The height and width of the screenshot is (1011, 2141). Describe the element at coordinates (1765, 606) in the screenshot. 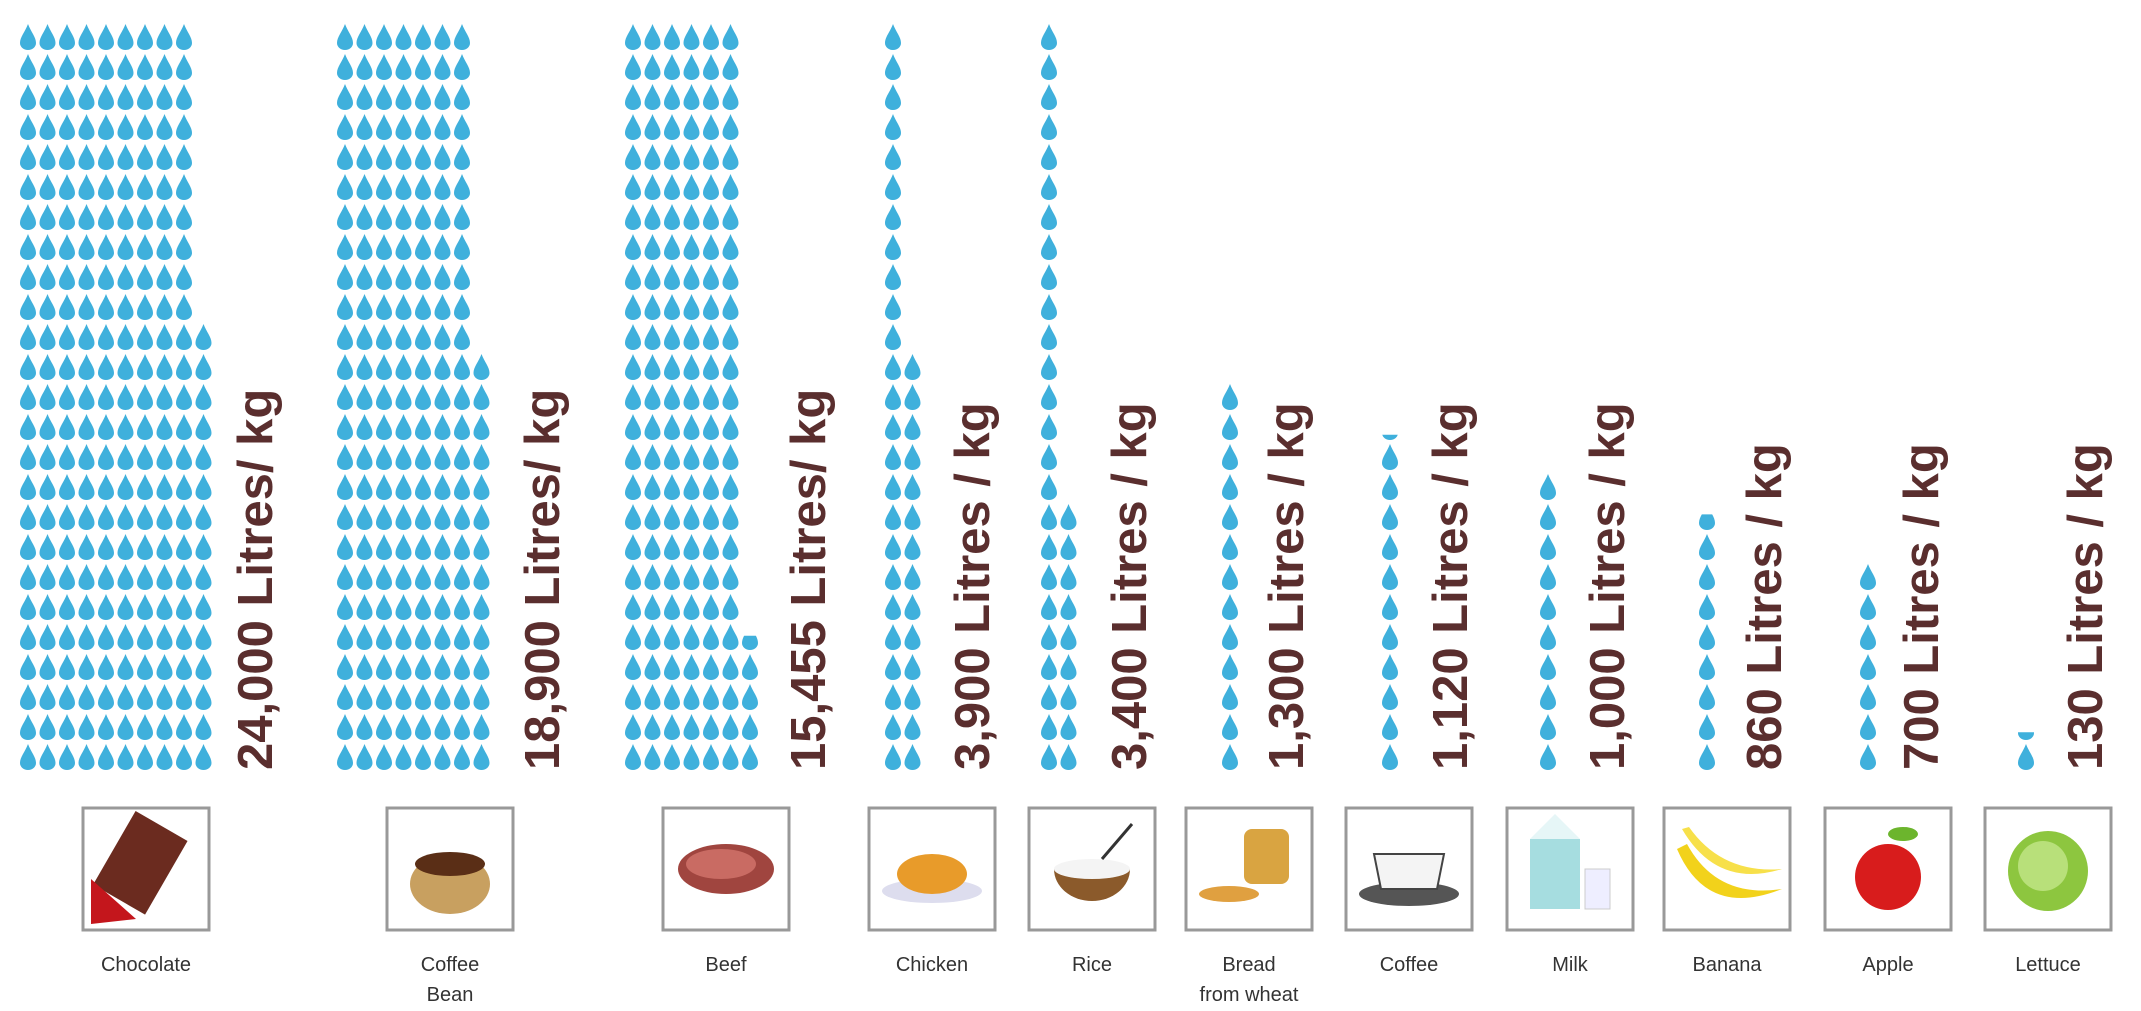

I see `value-label: 860 Litres / kg` at that location.